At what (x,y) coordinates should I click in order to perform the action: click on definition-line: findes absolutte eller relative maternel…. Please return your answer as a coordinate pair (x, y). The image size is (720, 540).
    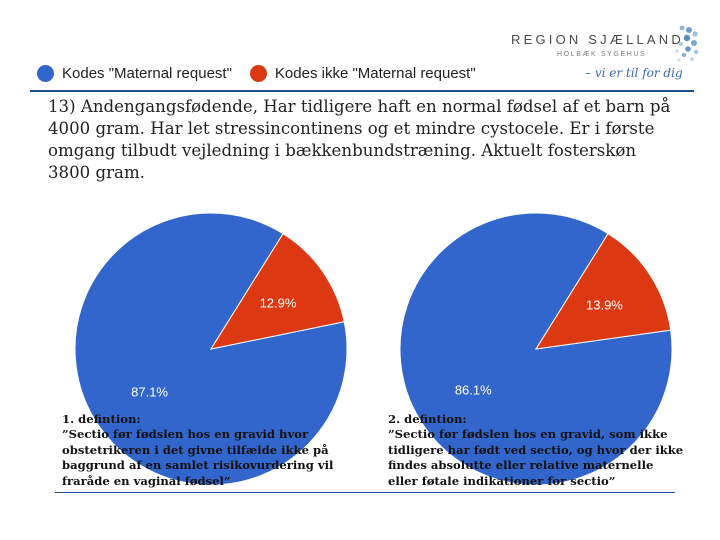
    Looking at the image, I should click on (521, 465).